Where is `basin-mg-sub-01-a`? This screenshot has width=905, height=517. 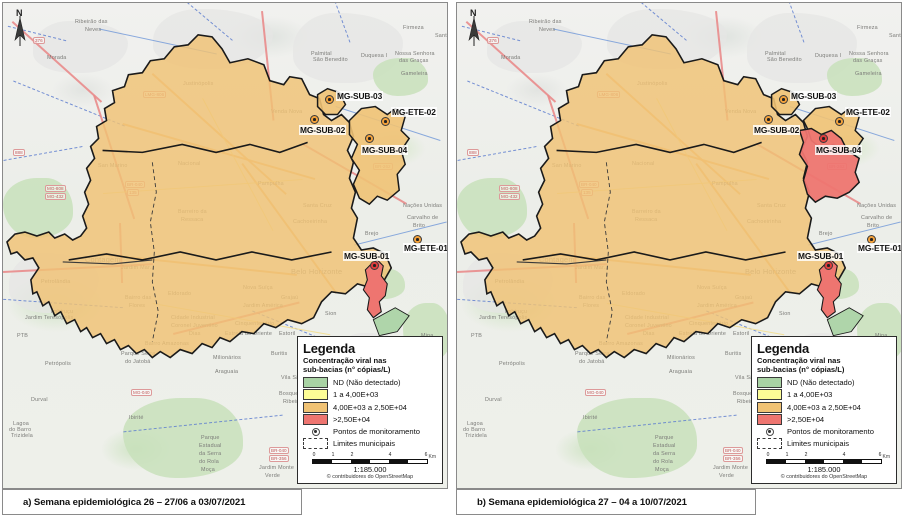 basin-mg-sub-01-a is located at coordinates (375, 289).